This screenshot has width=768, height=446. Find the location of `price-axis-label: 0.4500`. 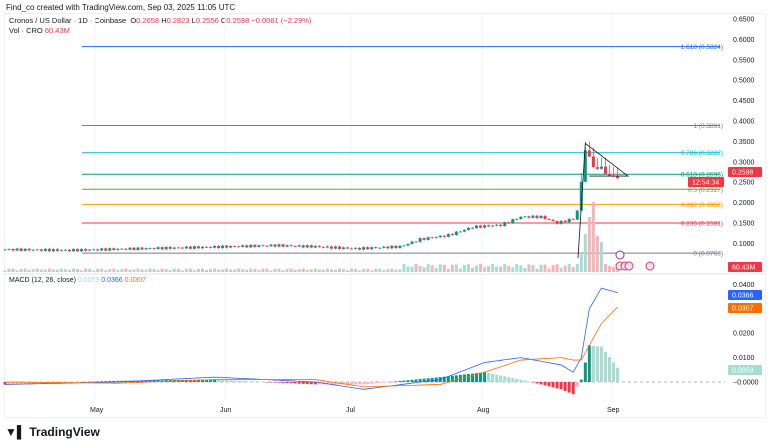

price-axis-label: 0.4500 is located at coordinates (744, 101).